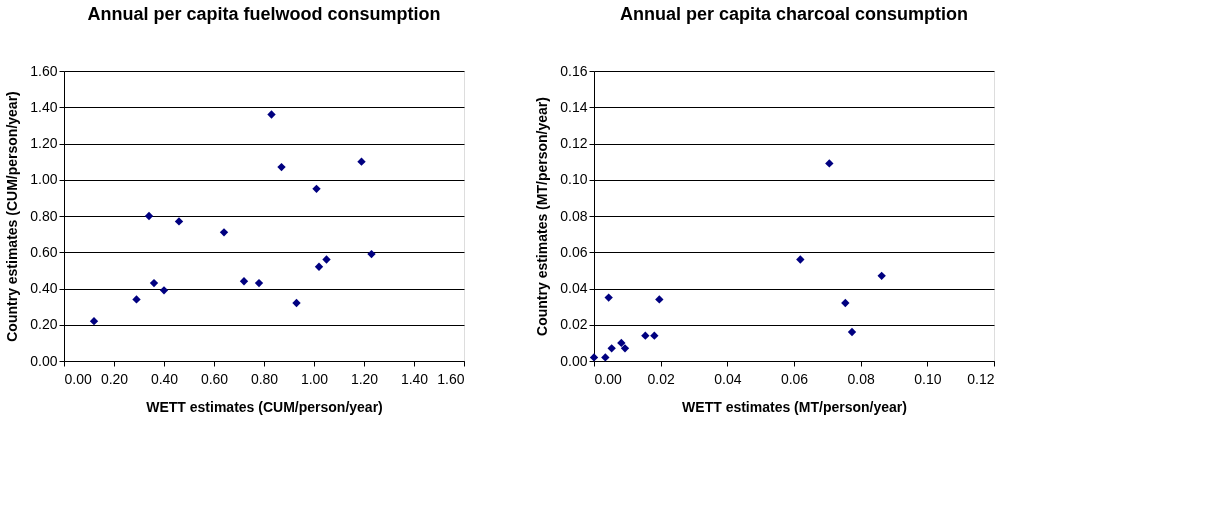  What do you see at coordinates (728, 378) in the screenshot?
I see `x-tick-label: 0.04` at bounding box center [728, 378].